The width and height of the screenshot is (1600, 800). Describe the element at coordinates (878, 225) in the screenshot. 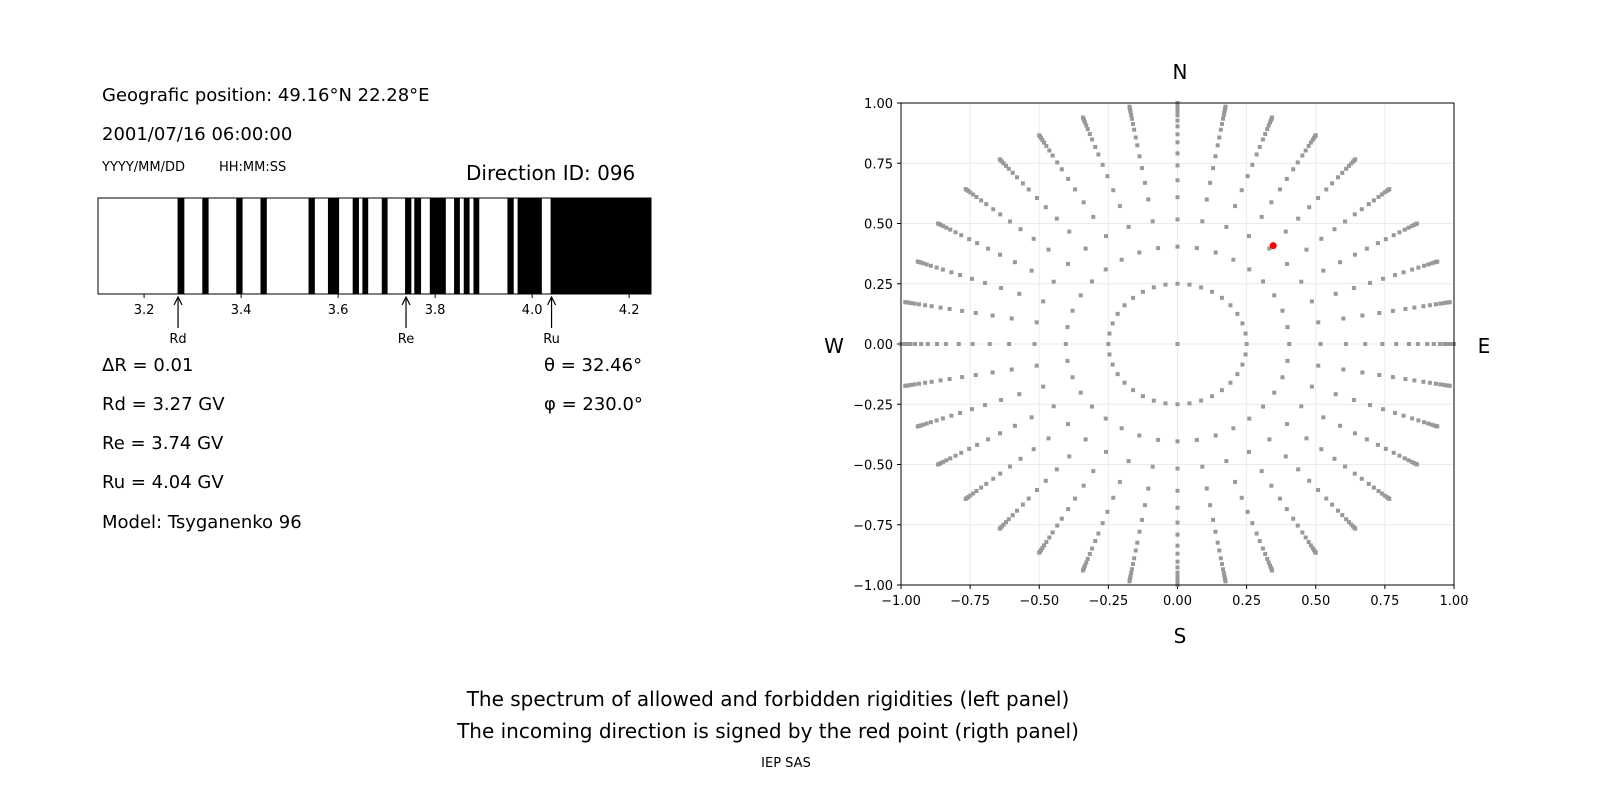

I see `y-tick-label: 0.50` at that location.